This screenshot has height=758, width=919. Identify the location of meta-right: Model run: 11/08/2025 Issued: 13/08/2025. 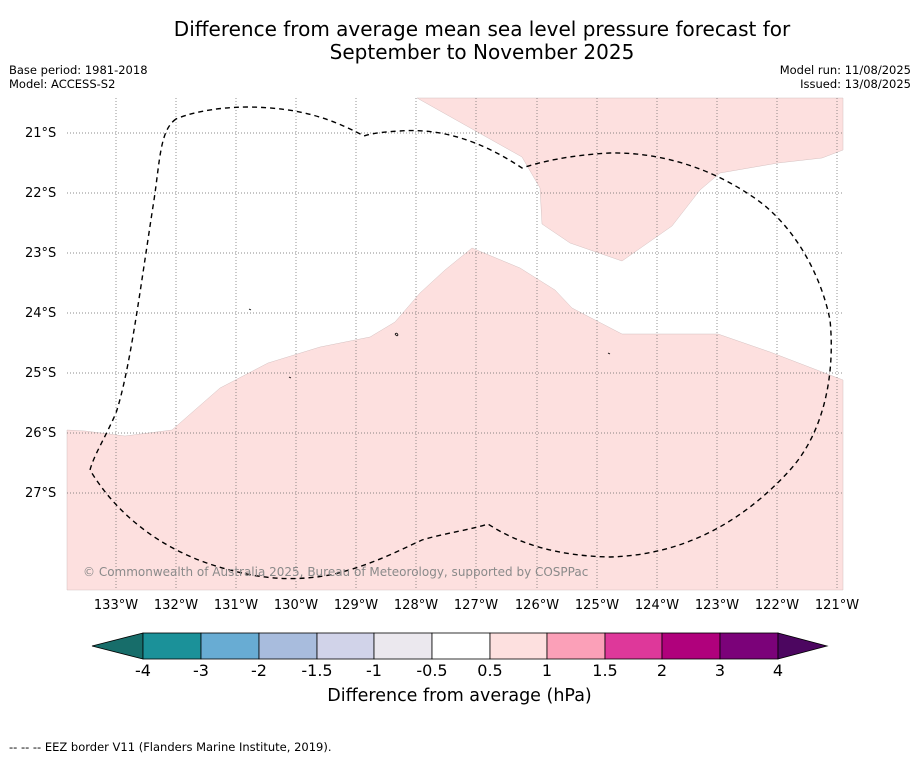
(845, 77).